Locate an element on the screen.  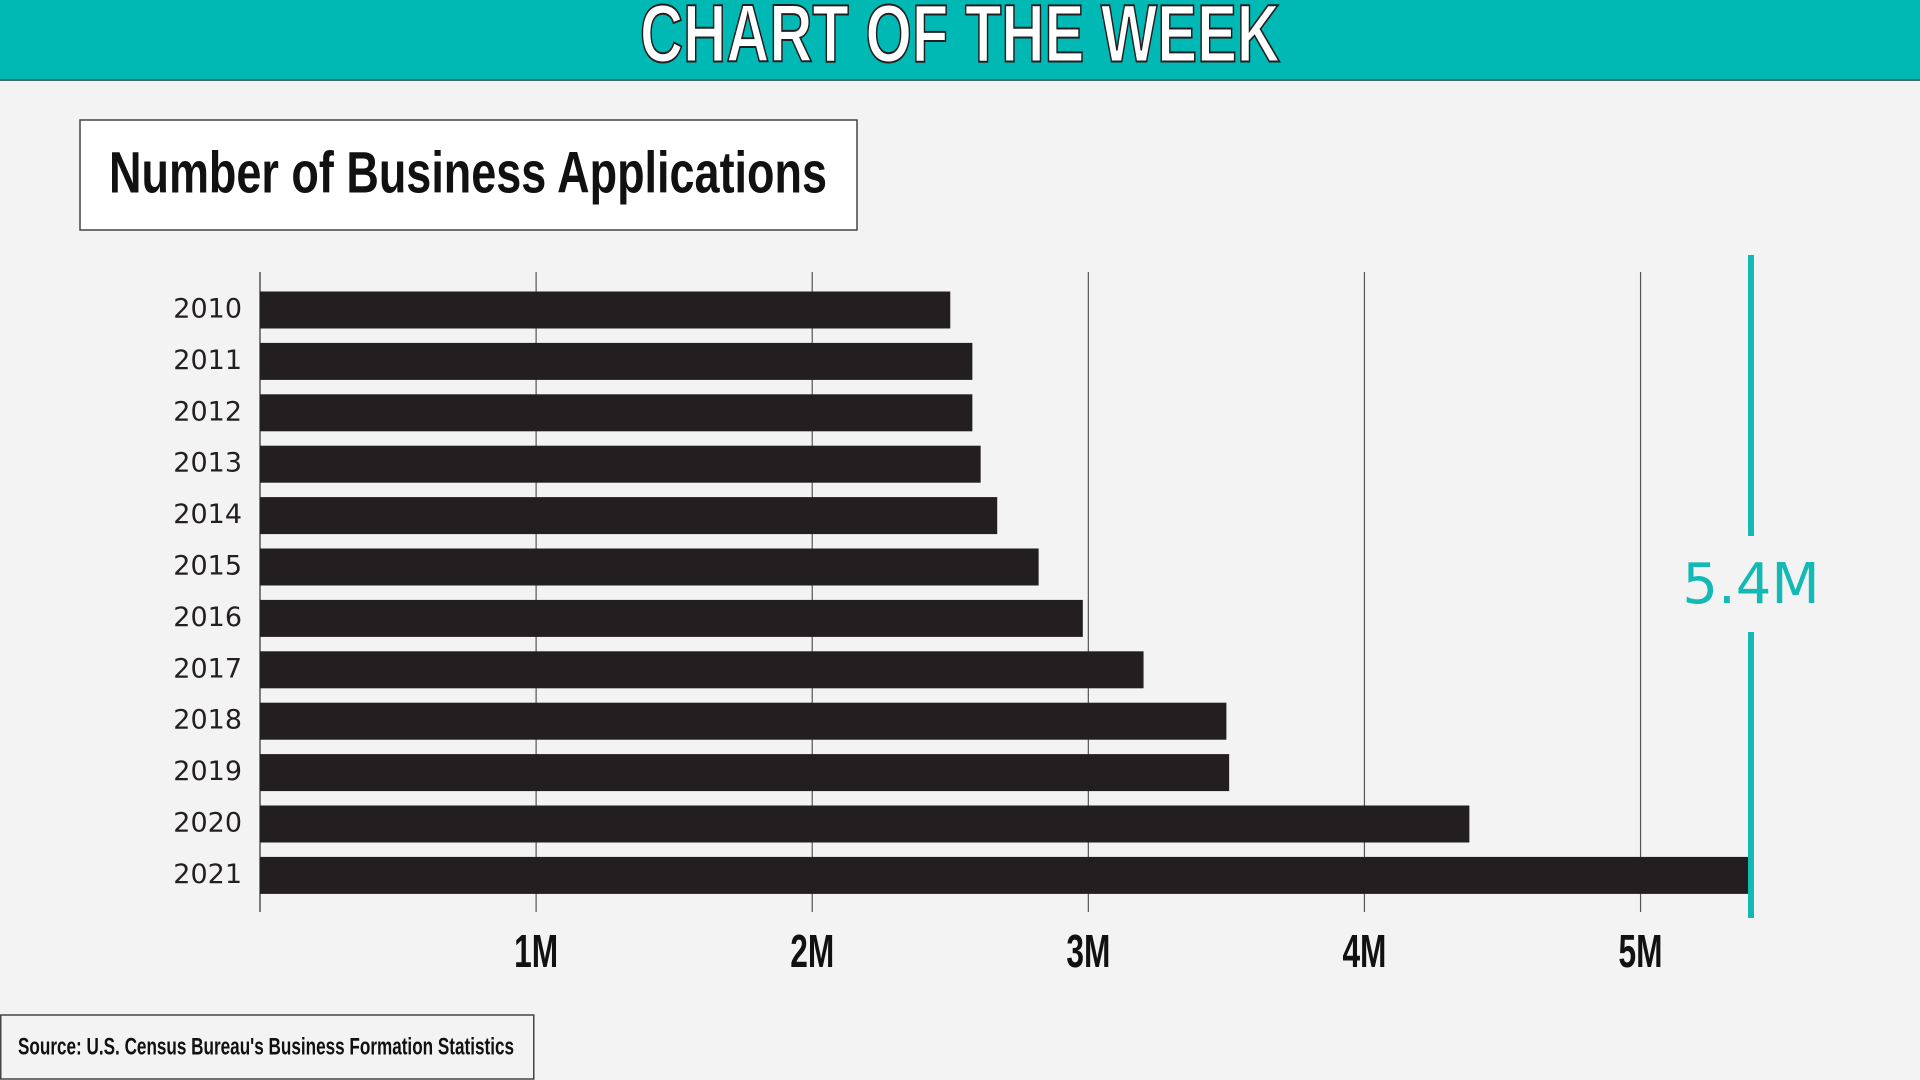
source-box is located at coordinates (267, 1047).